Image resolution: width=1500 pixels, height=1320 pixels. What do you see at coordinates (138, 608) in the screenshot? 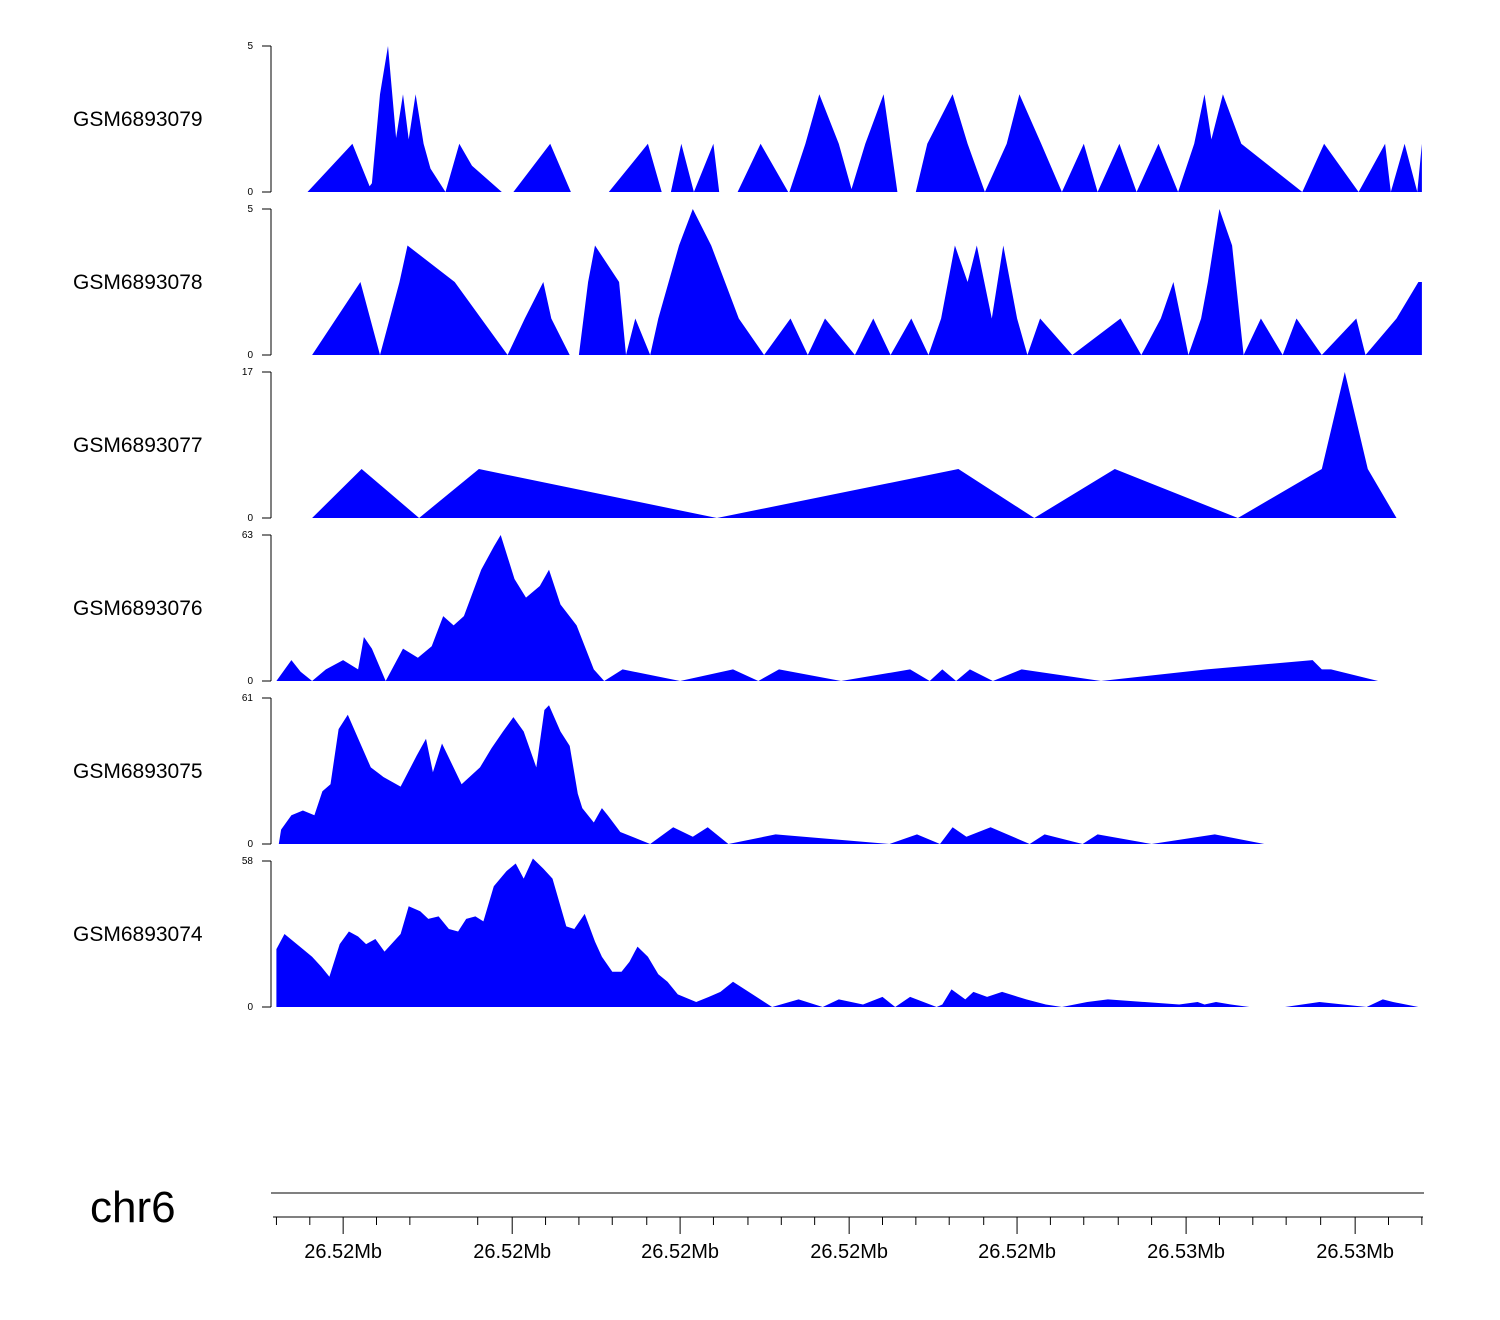
I see `track-label: GSM6893076` at bounding box center [138, 608].